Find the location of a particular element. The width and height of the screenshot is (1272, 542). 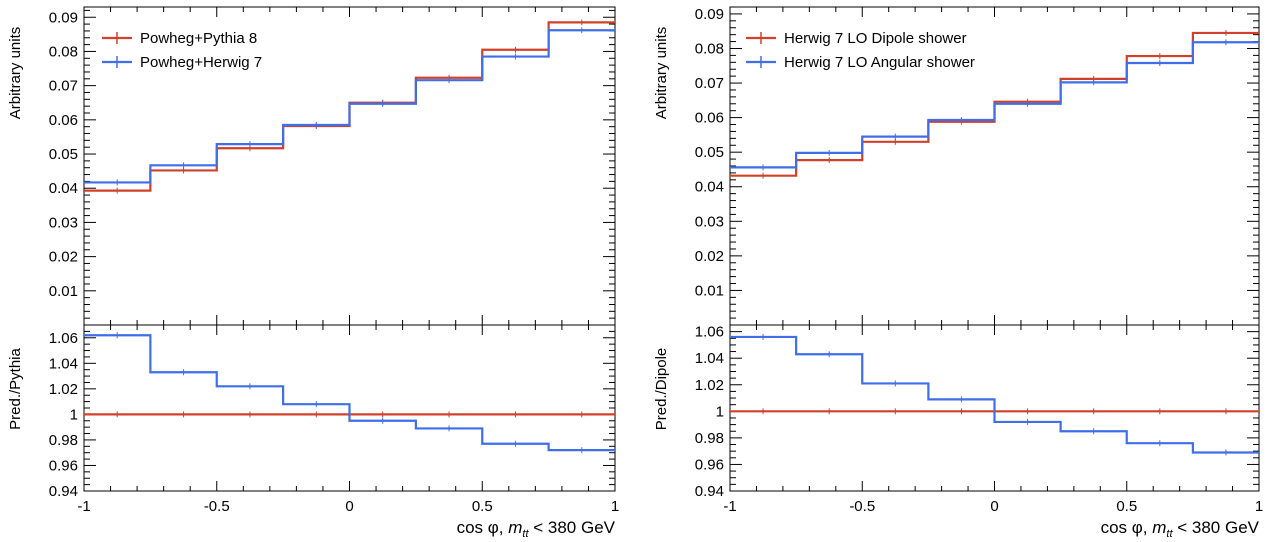

legend-label: Powheg+Pythia 8 is located at coordinates (198, 38).